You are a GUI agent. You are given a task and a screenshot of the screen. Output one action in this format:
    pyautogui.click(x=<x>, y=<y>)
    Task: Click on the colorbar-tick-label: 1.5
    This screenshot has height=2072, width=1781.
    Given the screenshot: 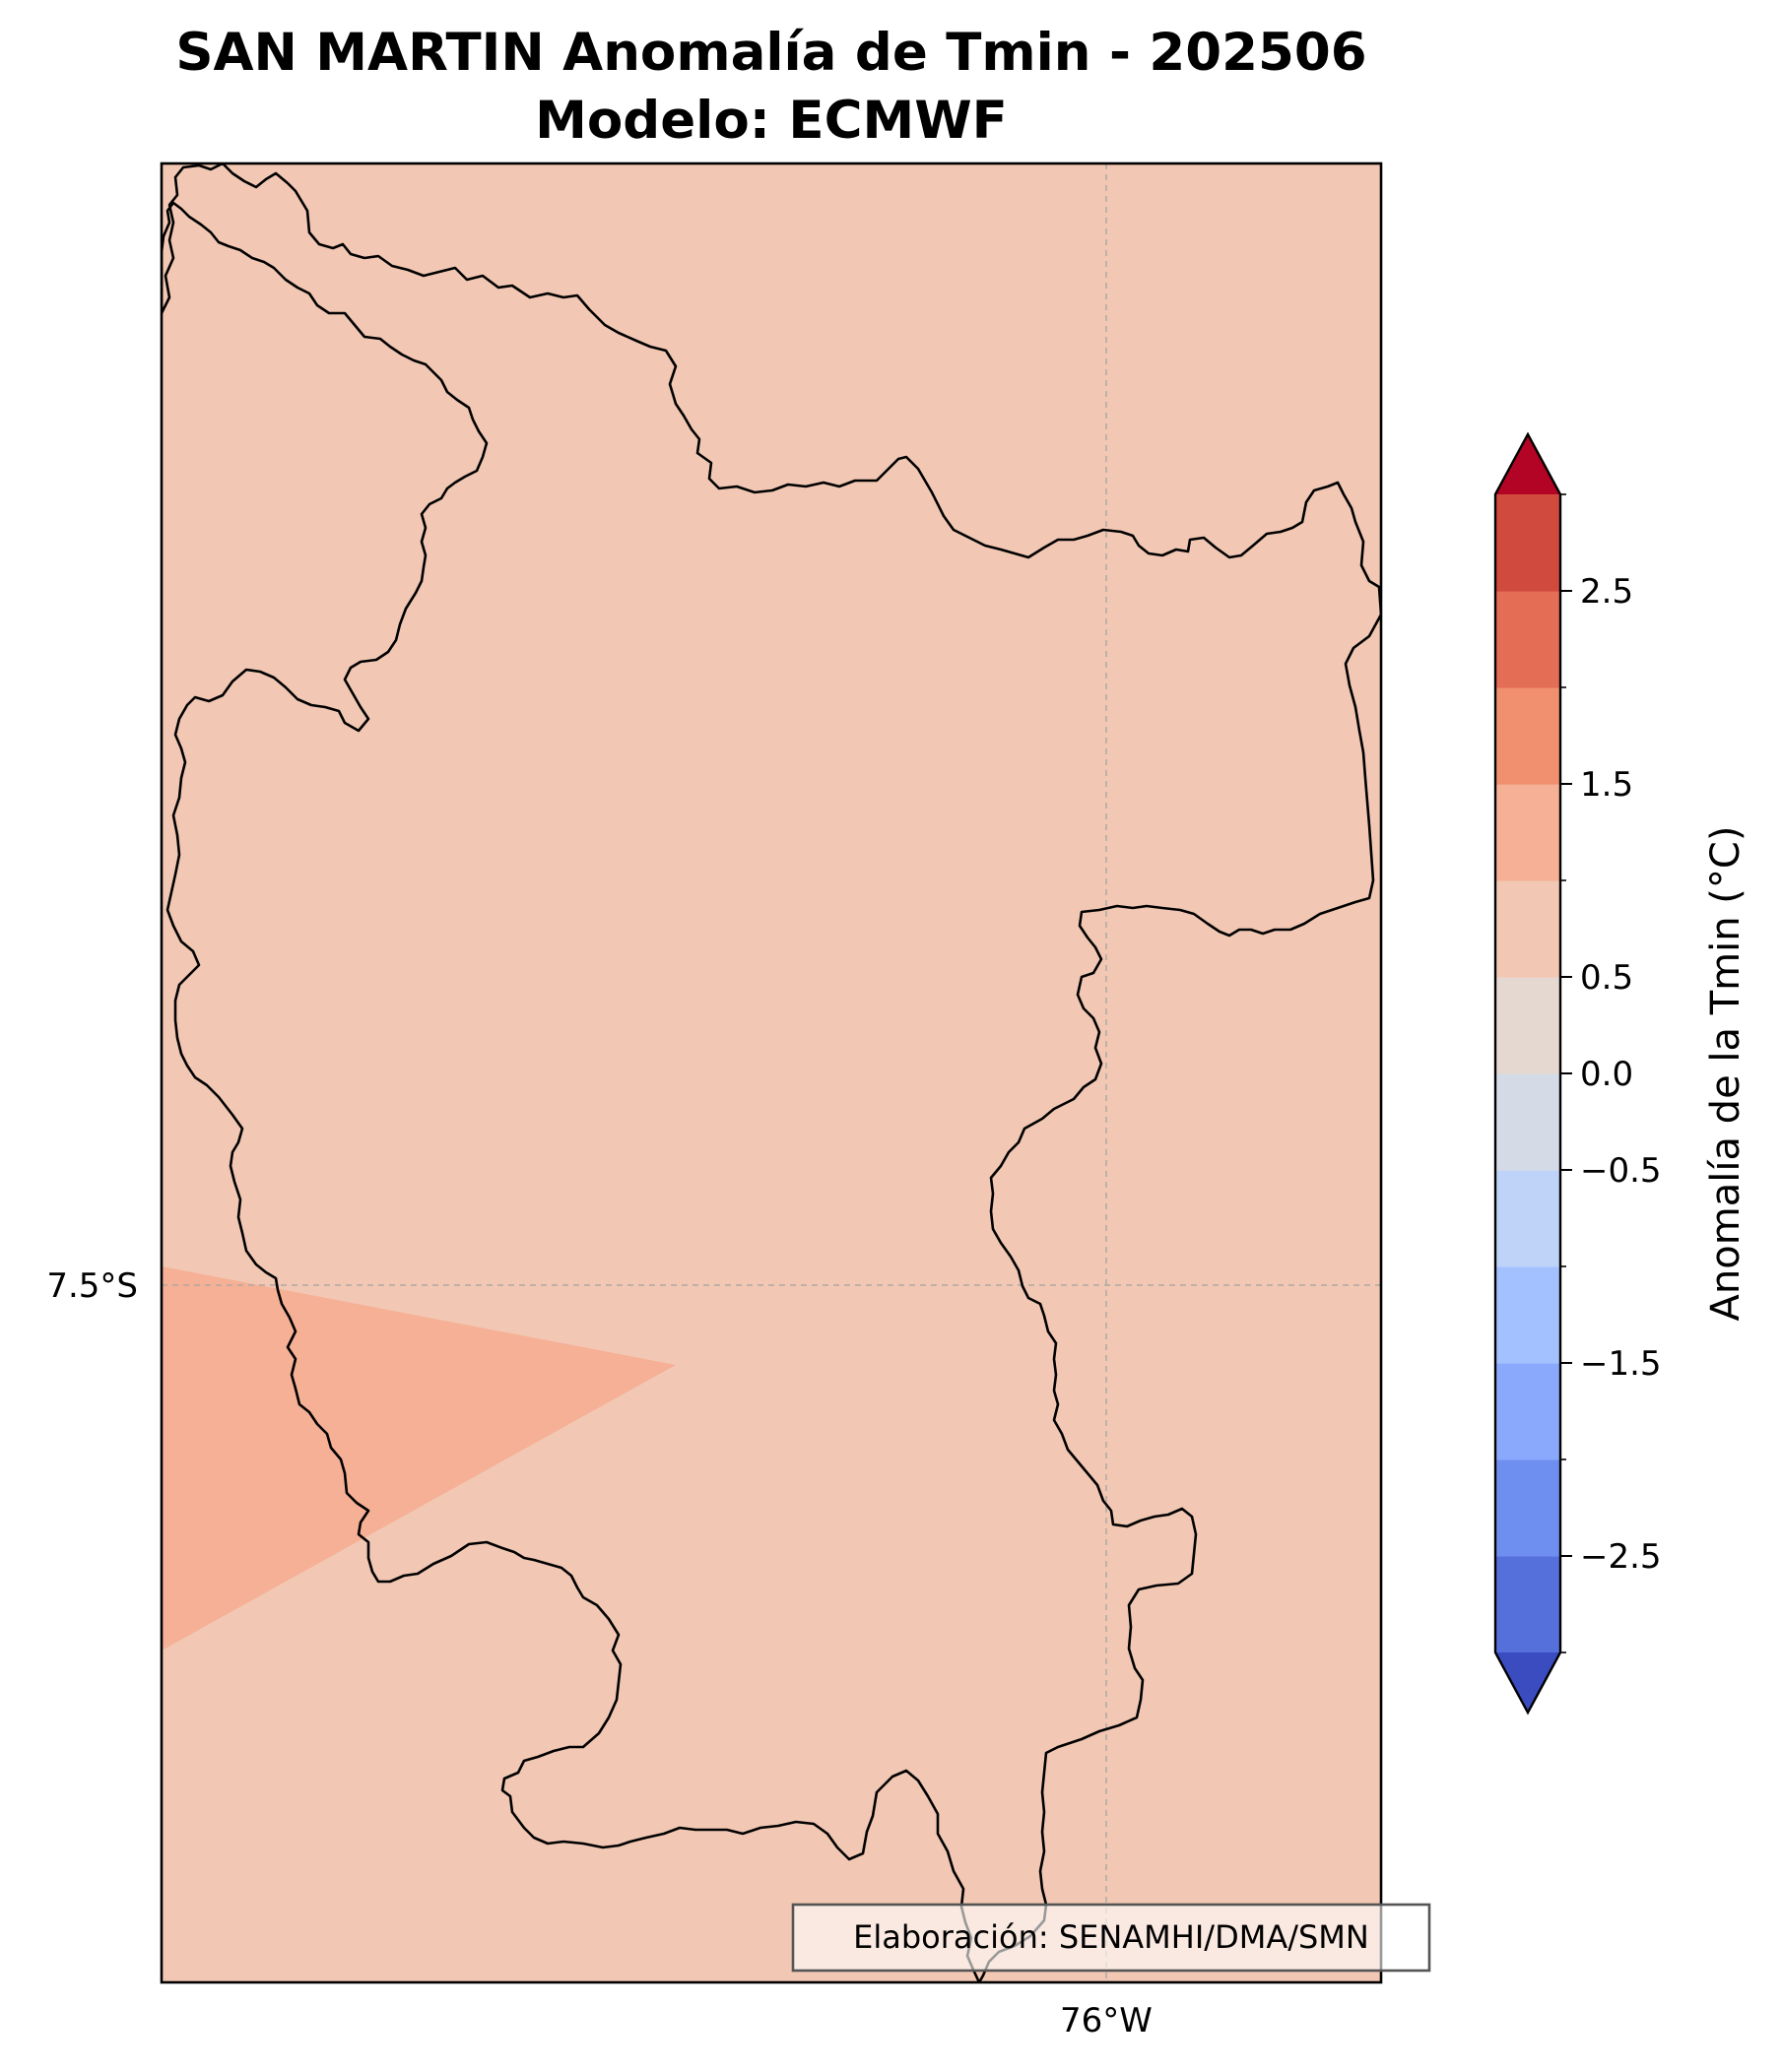 What is the action you would take?
    pyautogui.click(x=1606, y=785)
    